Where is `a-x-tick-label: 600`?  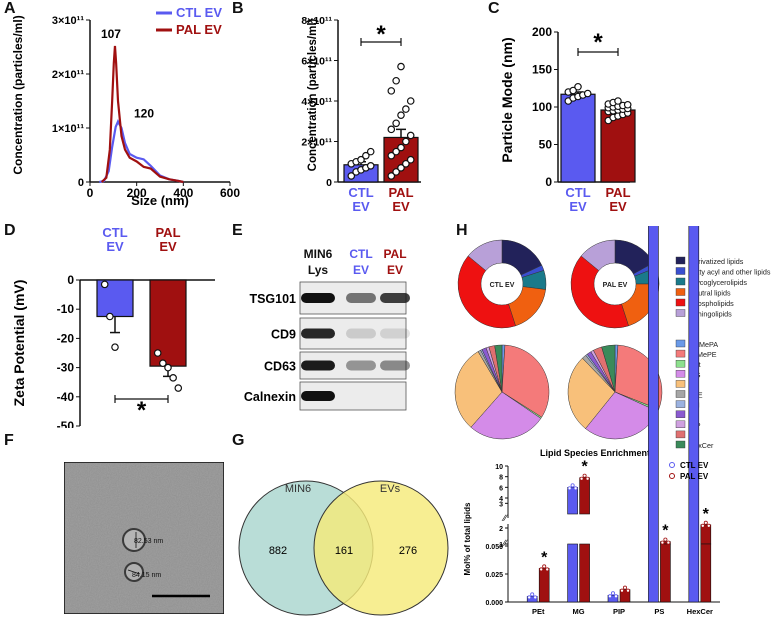 a-x-tick-label: 600 is located at coordinates (230, 193).